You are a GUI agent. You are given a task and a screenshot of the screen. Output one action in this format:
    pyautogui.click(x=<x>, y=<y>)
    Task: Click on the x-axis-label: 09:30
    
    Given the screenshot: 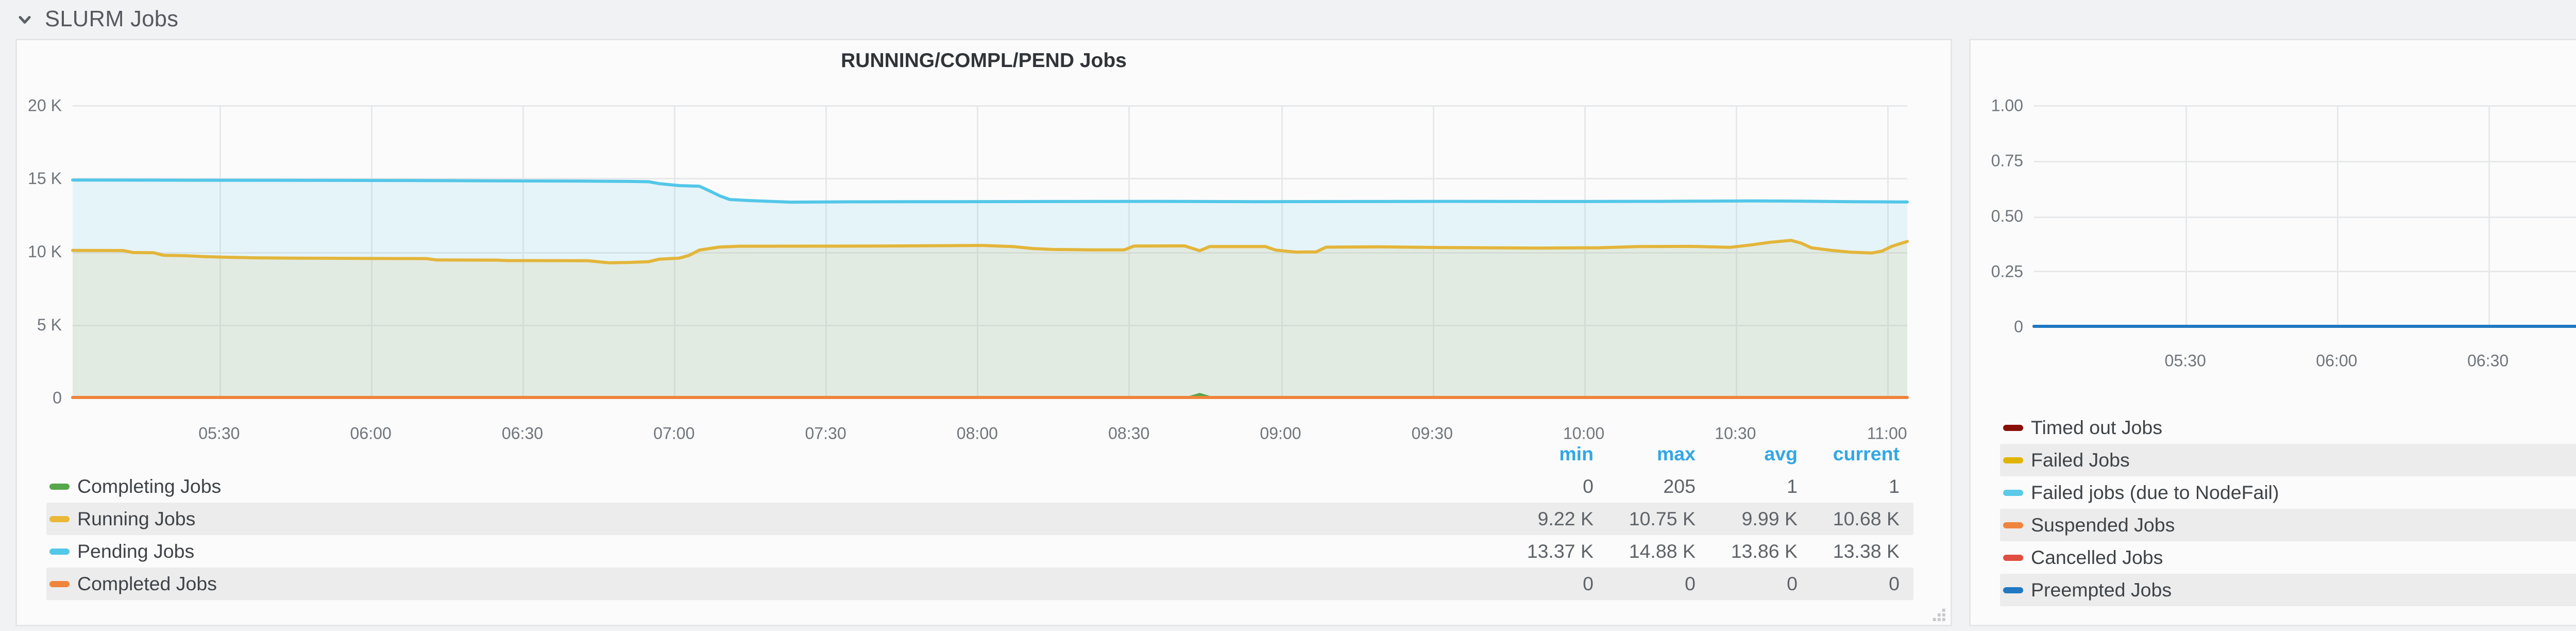 What is the action you would take?
    pyautogui.click(x=1432, y=433)
    